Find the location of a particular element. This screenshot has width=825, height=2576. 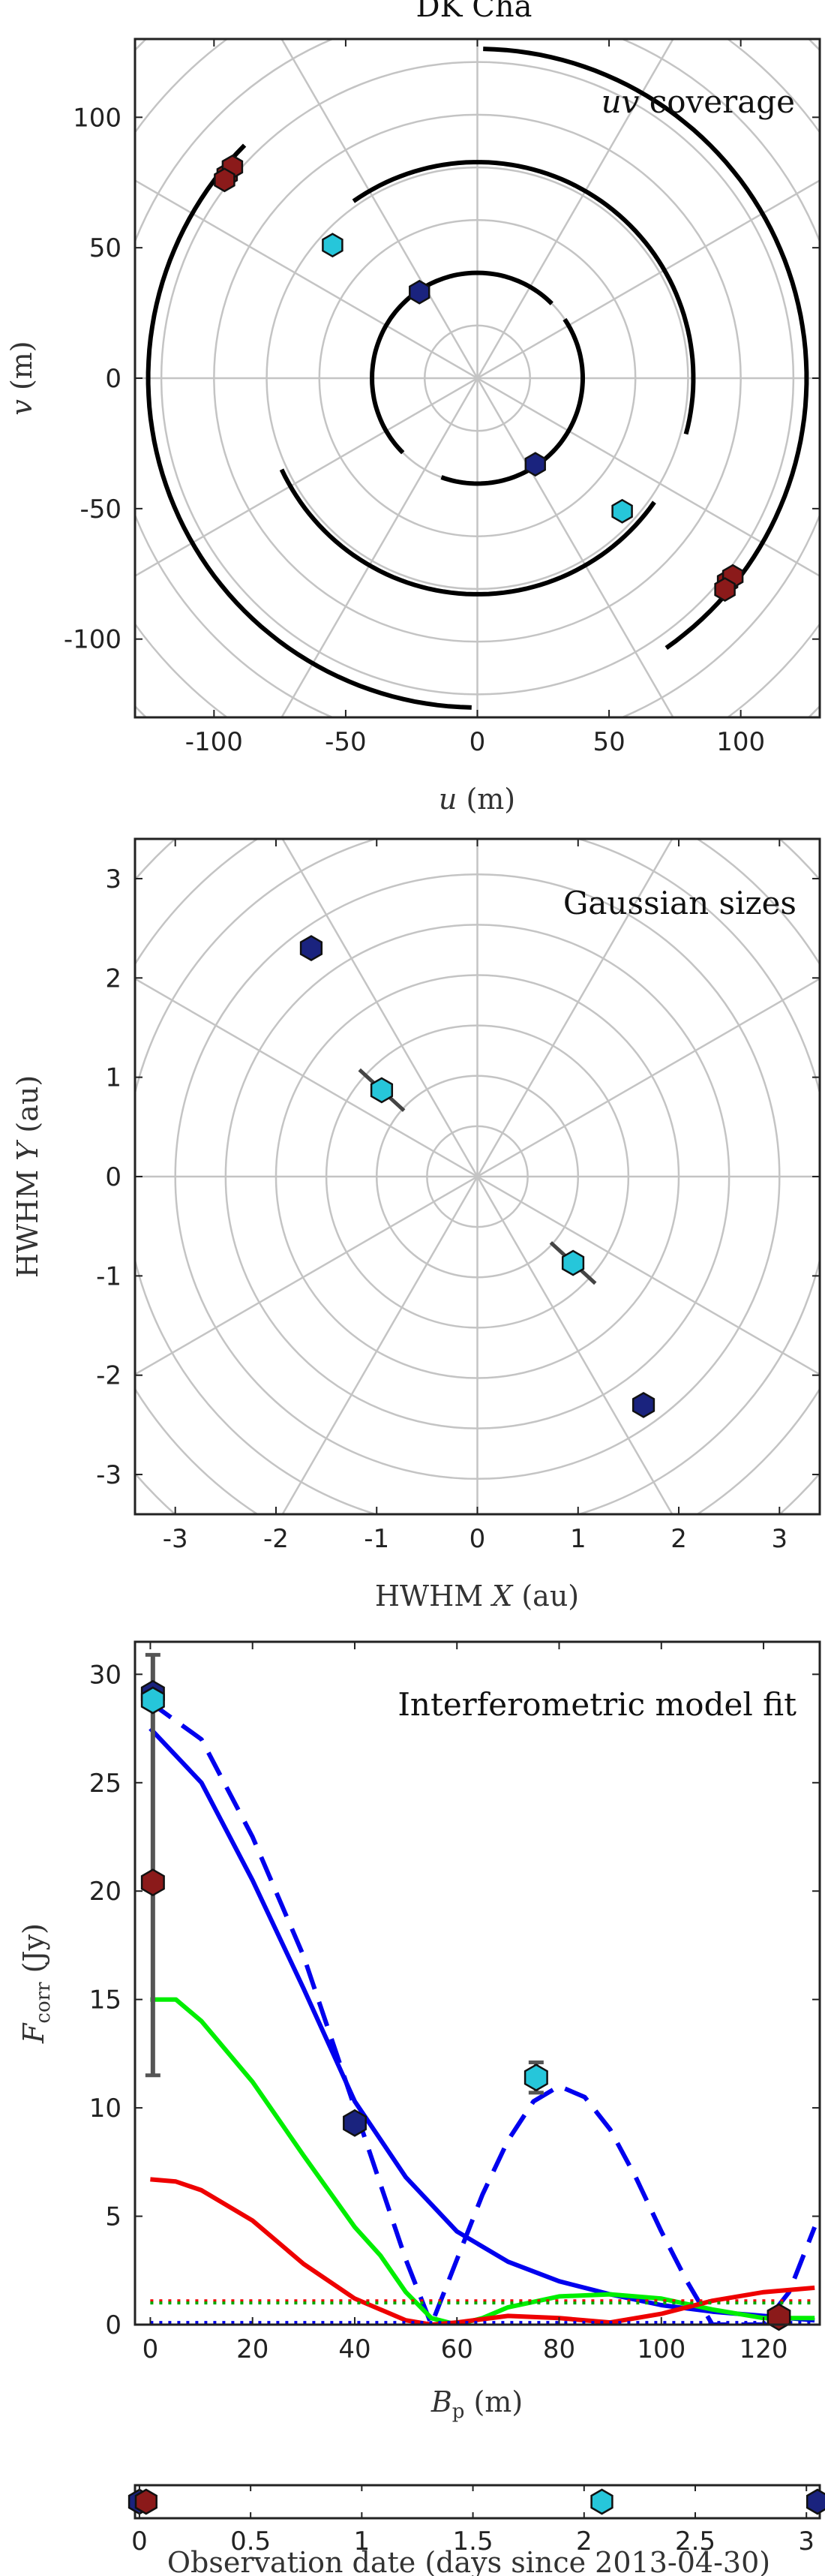

x-axis-label: u (m) is located at coordinates (477, 799).